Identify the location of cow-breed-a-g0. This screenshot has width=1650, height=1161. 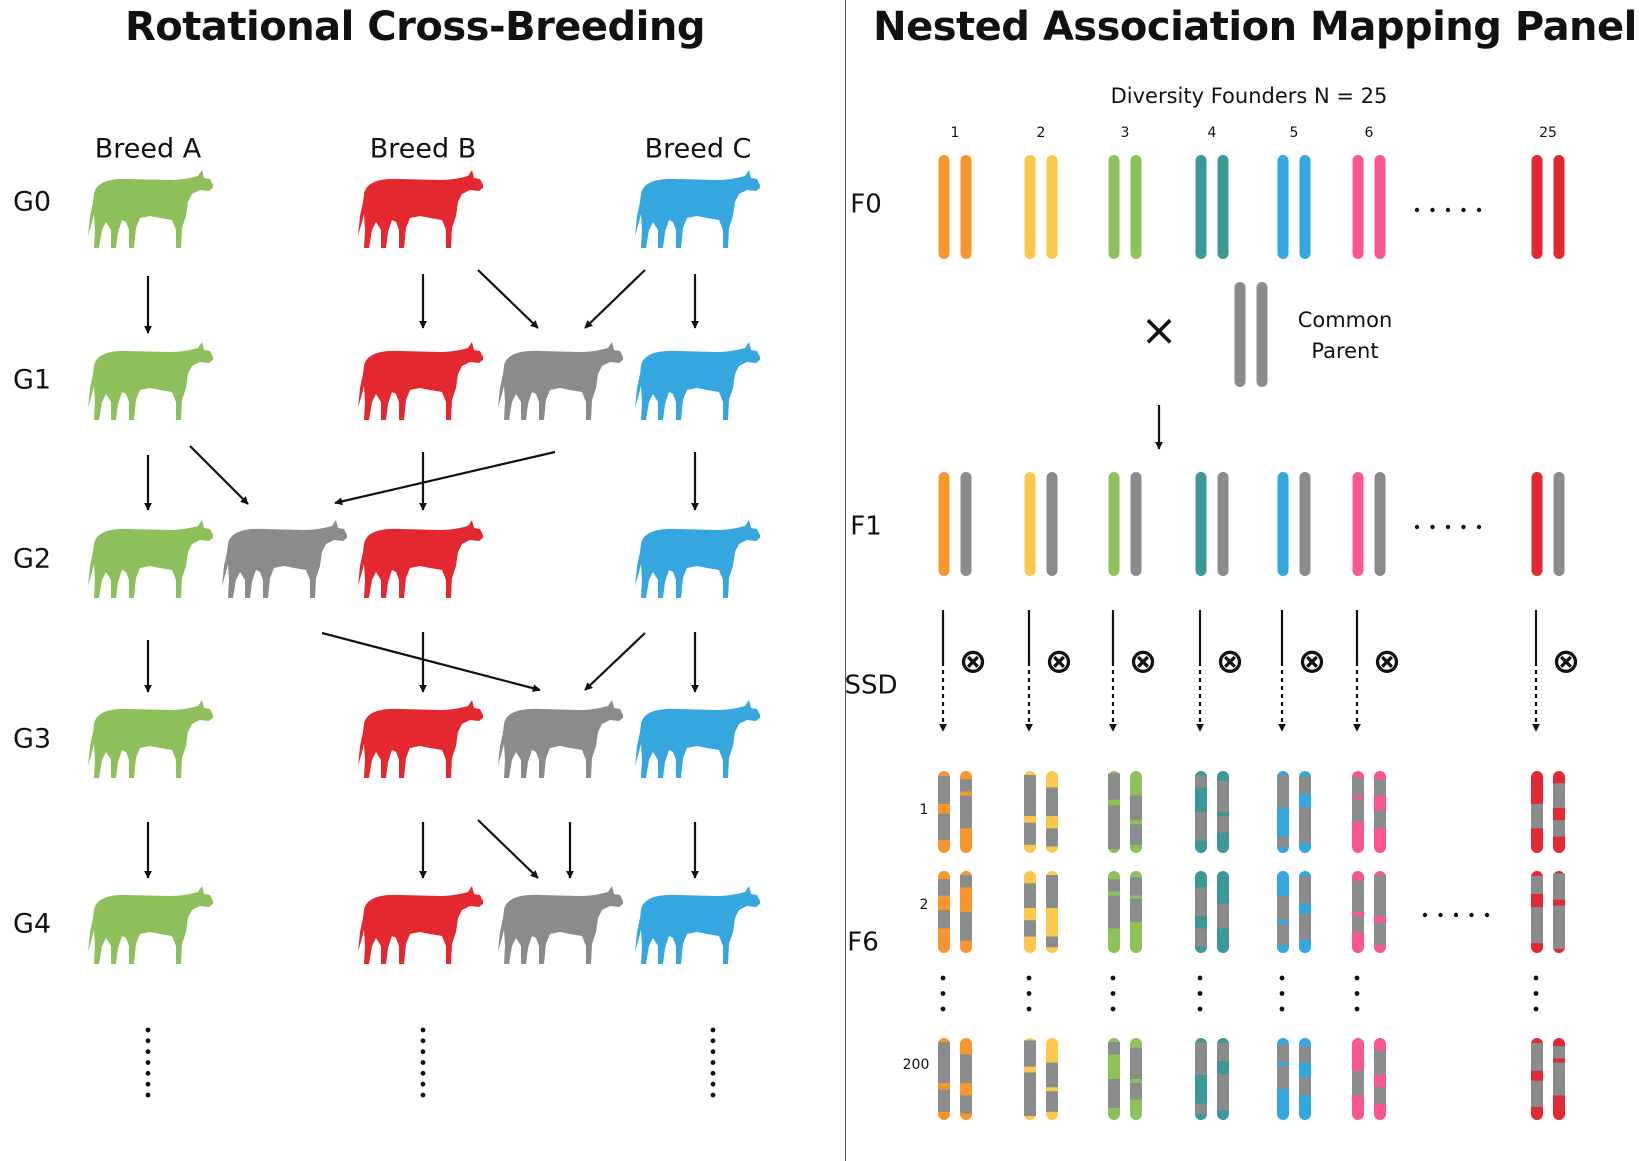
(150, 209).